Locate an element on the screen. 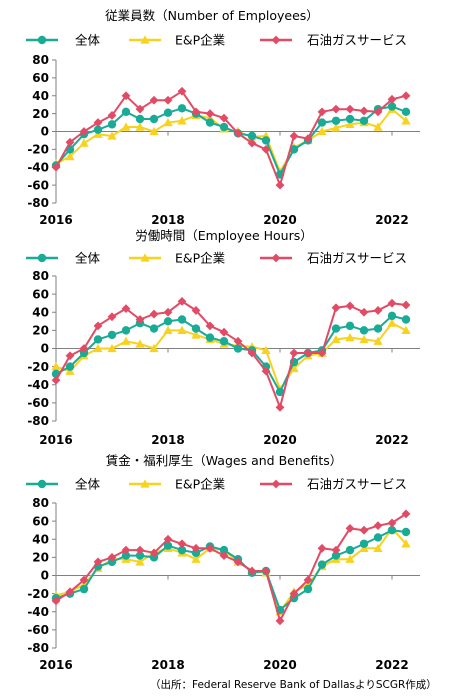 Image resolution: width=455 pixels, height=698 pixels. series-line-all is located at coordinates (231, 570).